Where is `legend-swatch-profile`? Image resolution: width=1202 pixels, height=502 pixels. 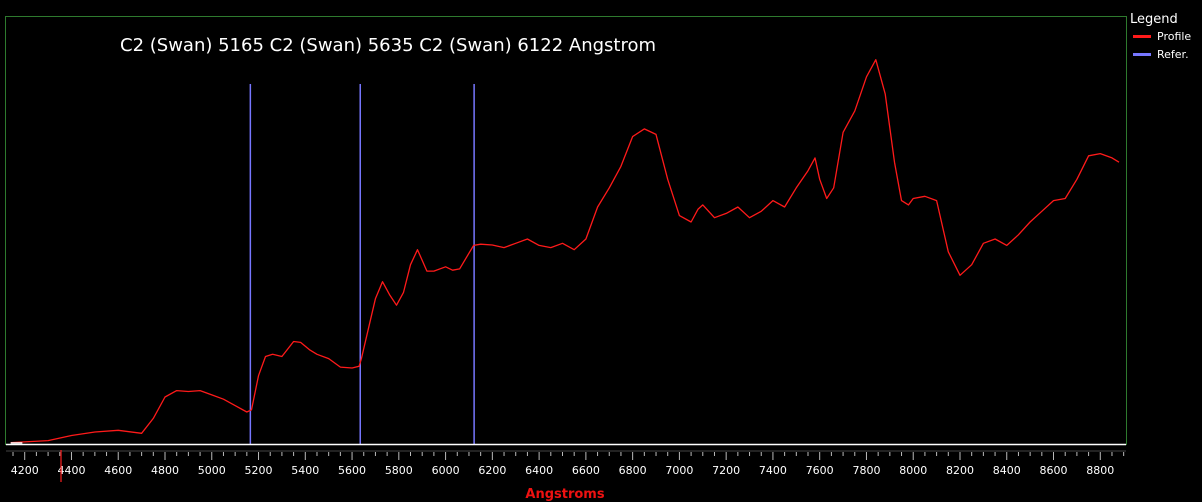 legend-swatch-profile is located at coordinates (1142, 36).